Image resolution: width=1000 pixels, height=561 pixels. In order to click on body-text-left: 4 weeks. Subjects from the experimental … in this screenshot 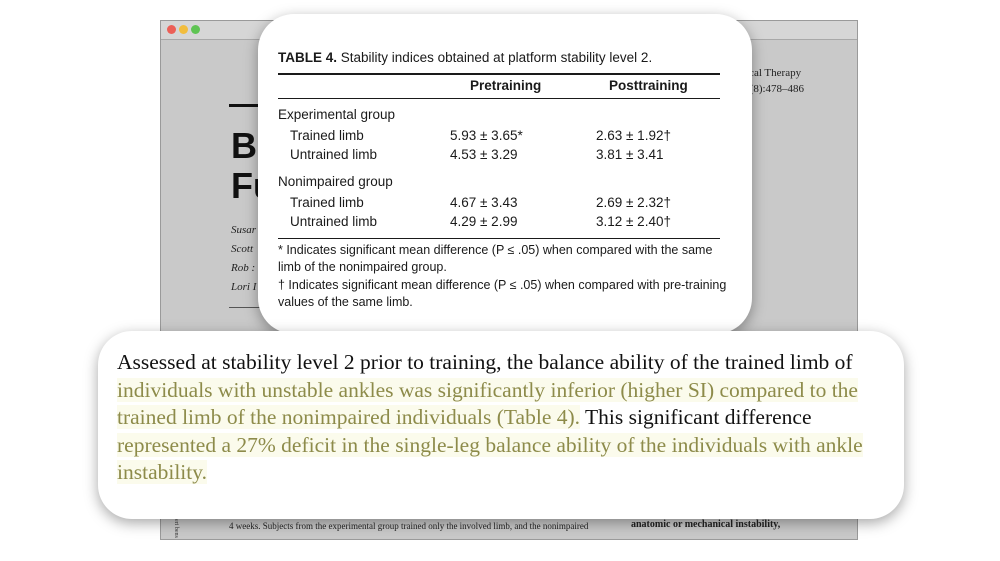, I will do `click(409, 526)`.